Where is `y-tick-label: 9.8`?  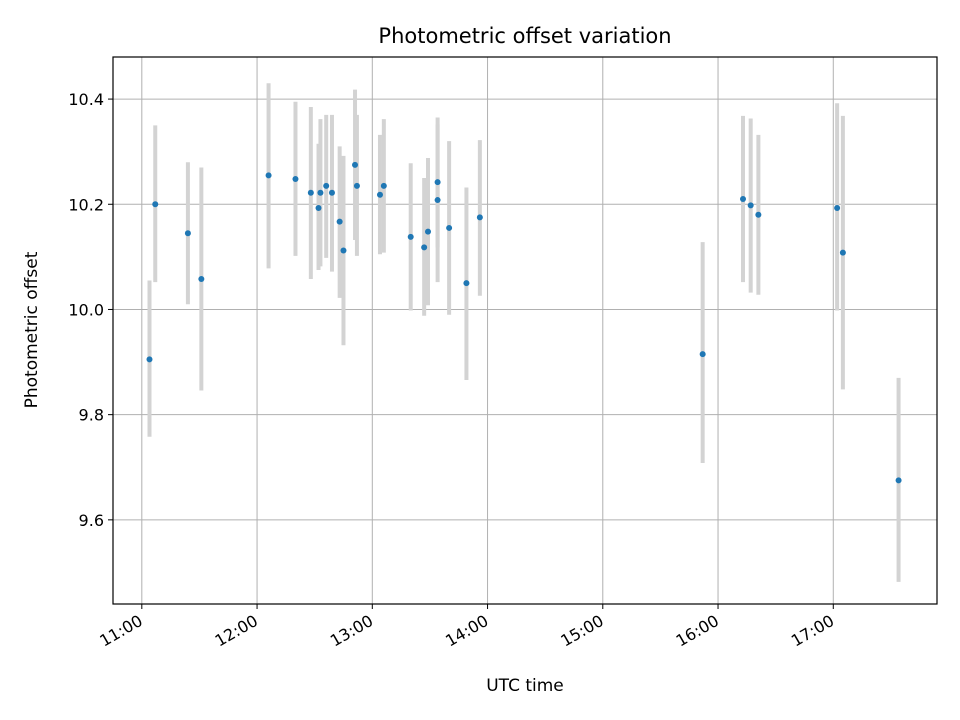
y-tick-label: 9.8 is located at coordinates (91, 415).